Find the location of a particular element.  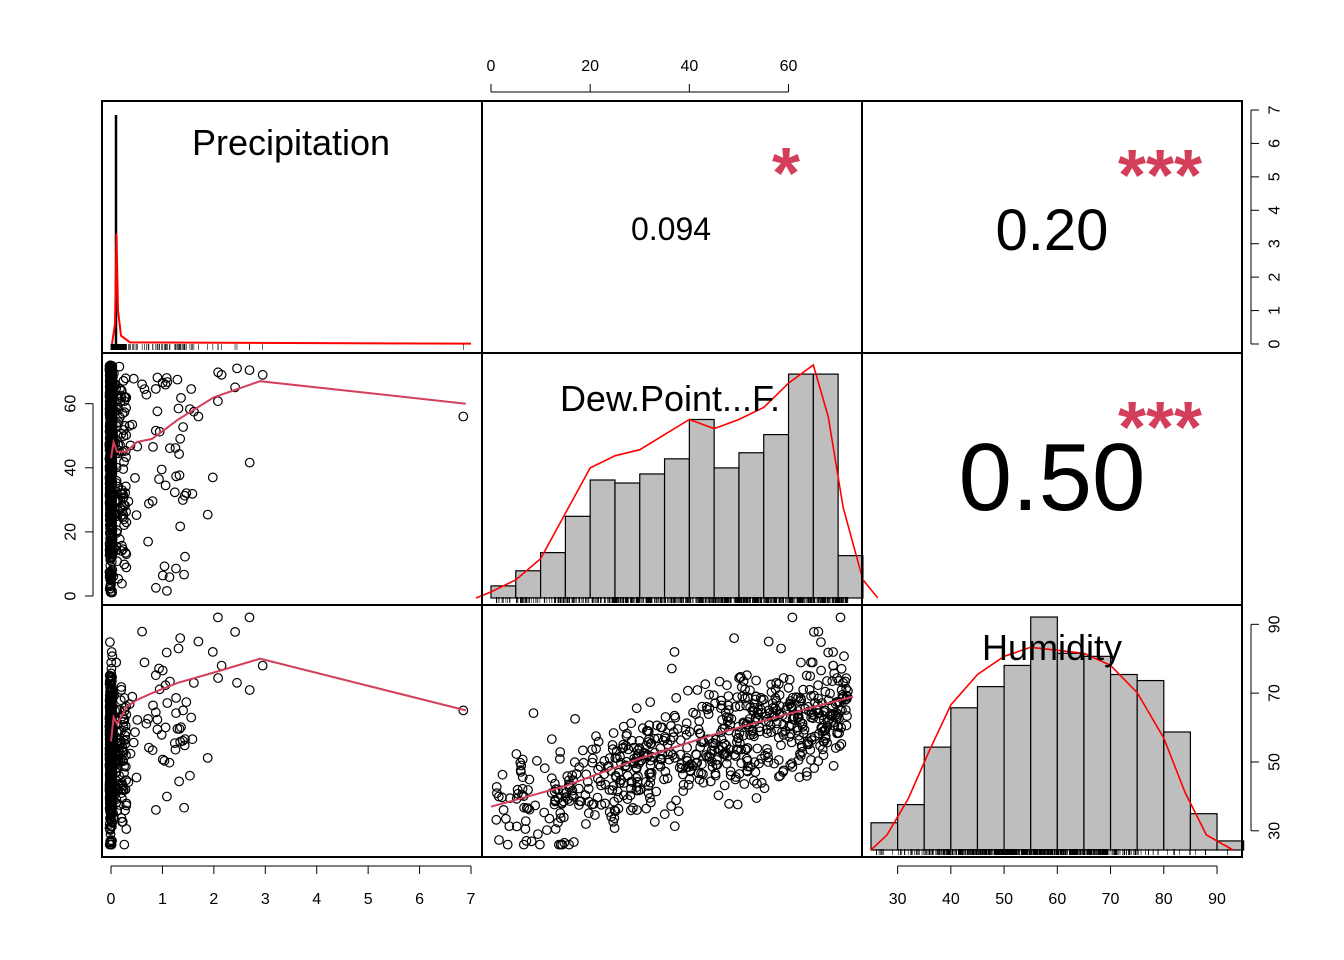

dew-density-curve is located at coordinates (677, 481).